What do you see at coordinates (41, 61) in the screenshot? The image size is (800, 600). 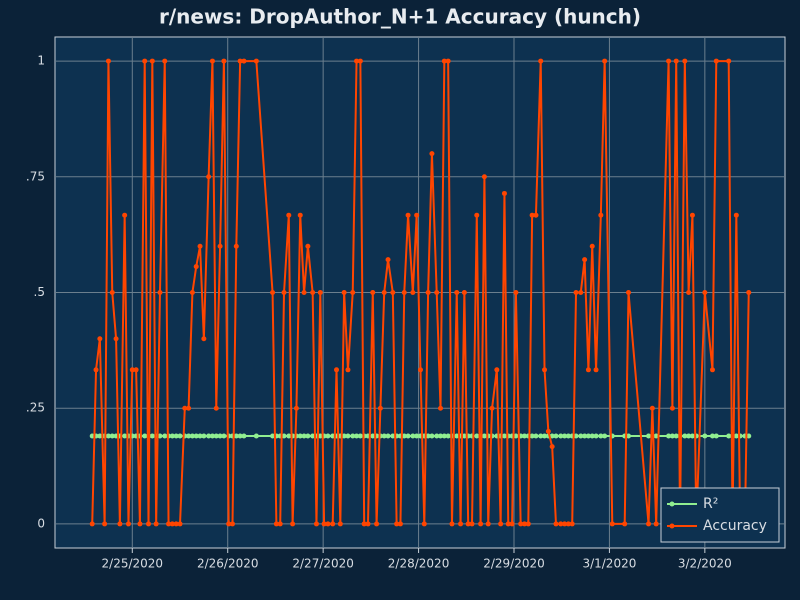 I see `y-tick-label: 1` at bounding box center [41, 61].